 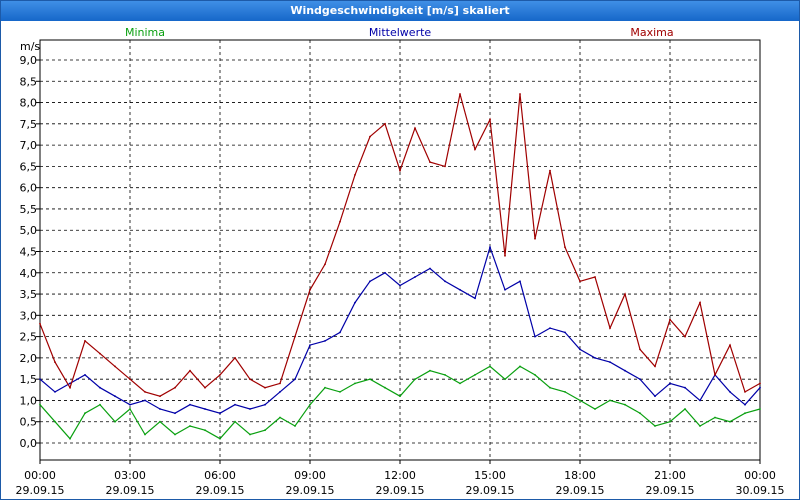 What do you see at coordinates (29, 60) in the screenshot?
I see `y-tick-label: 9,0` at bounding box center [29, 60].